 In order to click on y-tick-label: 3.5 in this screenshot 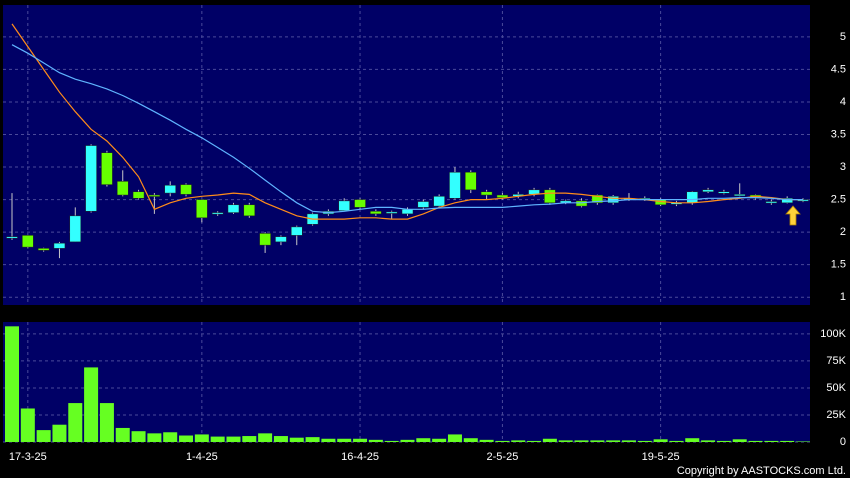, I will do `click(838, 134)`.